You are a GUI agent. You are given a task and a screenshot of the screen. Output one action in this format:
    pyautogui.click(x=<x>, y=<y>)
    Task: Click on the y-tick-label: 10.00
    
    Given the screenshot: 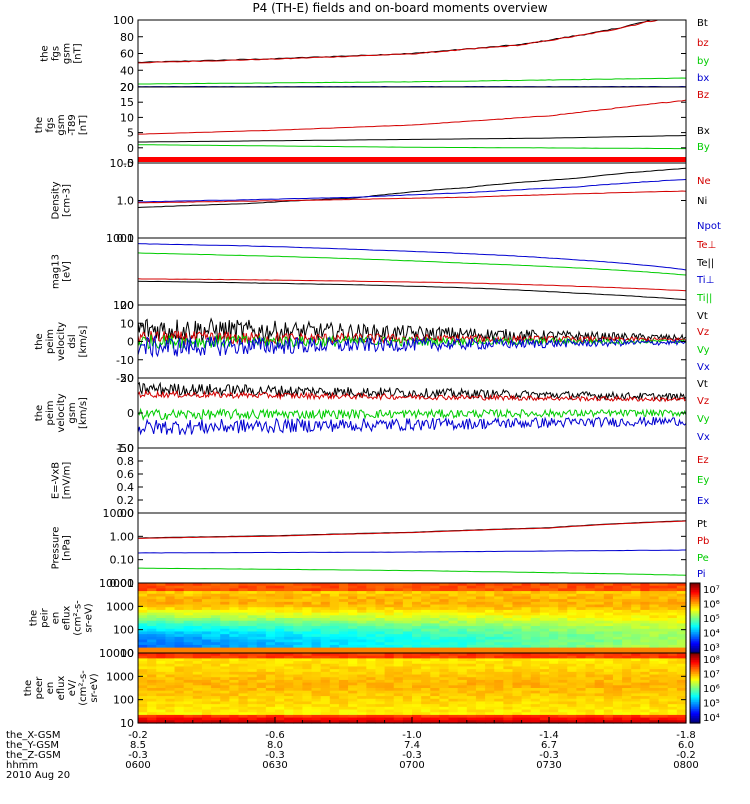 What is the action you would take?
    pyautogui.click(x=119, y=513)
    